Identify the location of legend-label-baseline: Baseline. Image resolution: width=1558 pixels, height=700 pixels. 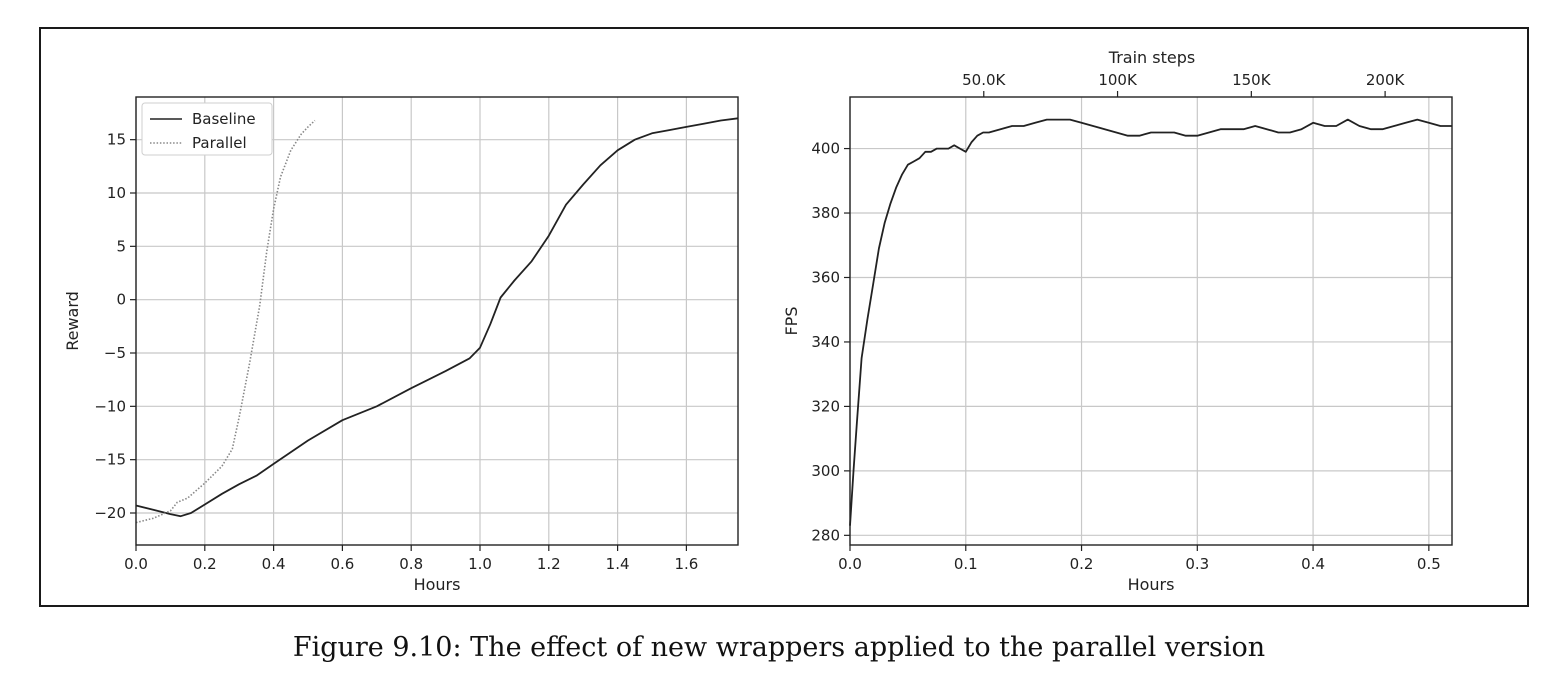
(224, 119).